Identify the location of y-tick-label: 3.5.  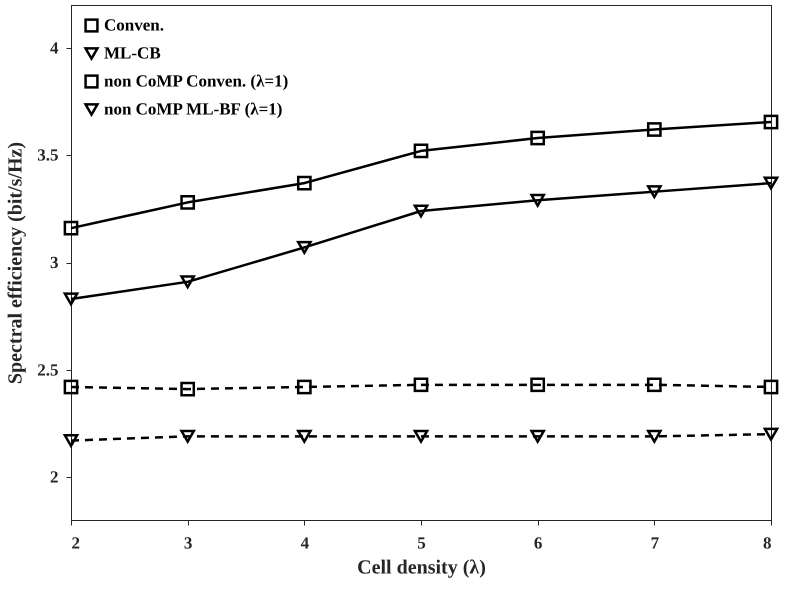
(47, 155).